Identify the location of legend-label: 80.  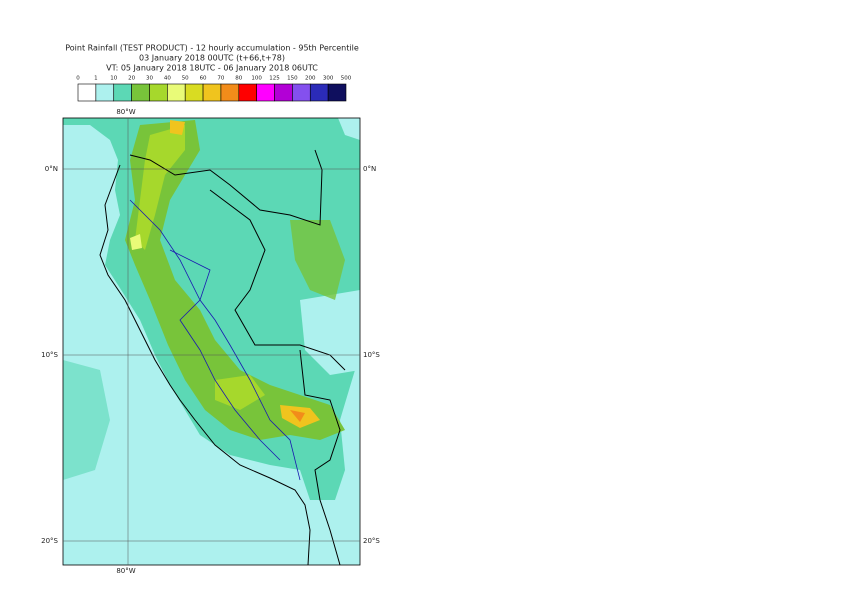
(238, 79).